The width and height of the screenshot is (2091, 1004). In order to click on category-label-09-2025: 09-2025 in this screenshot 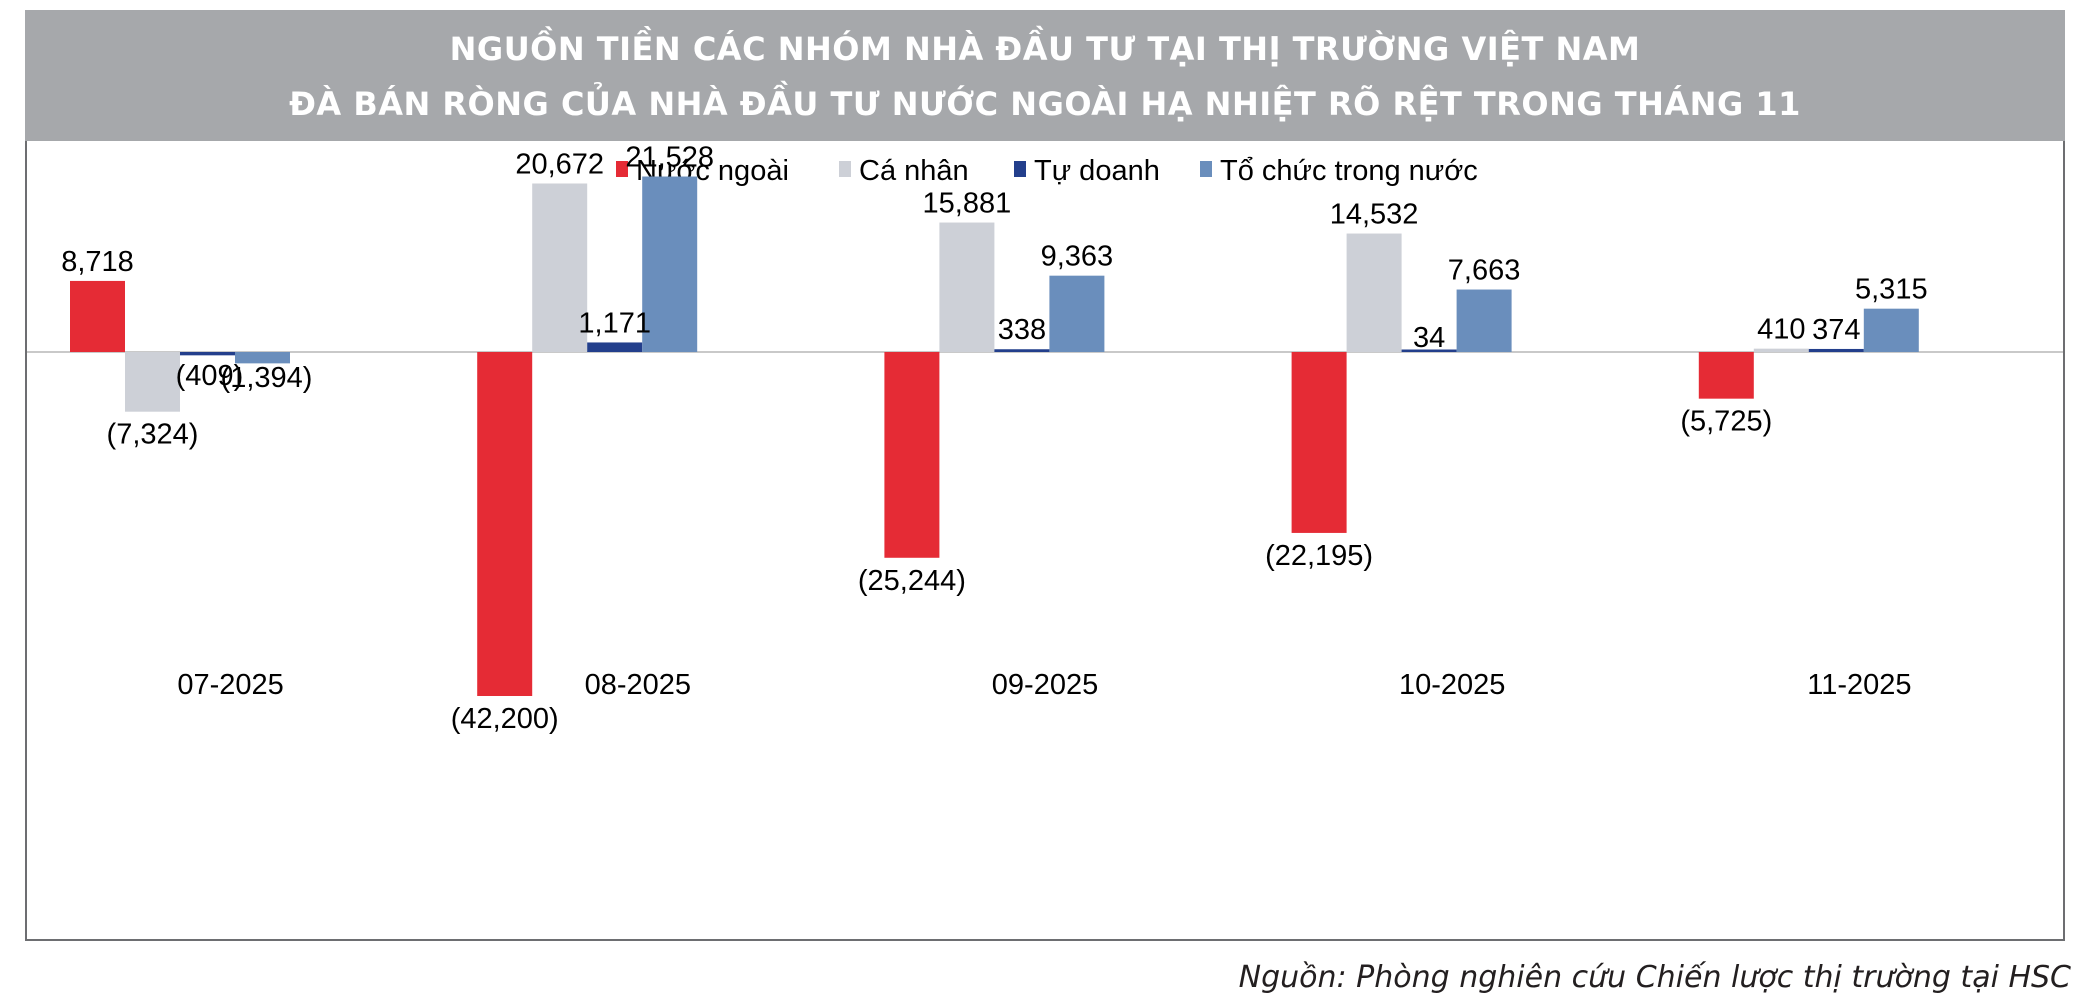, I will do `click(1045, 685)`.